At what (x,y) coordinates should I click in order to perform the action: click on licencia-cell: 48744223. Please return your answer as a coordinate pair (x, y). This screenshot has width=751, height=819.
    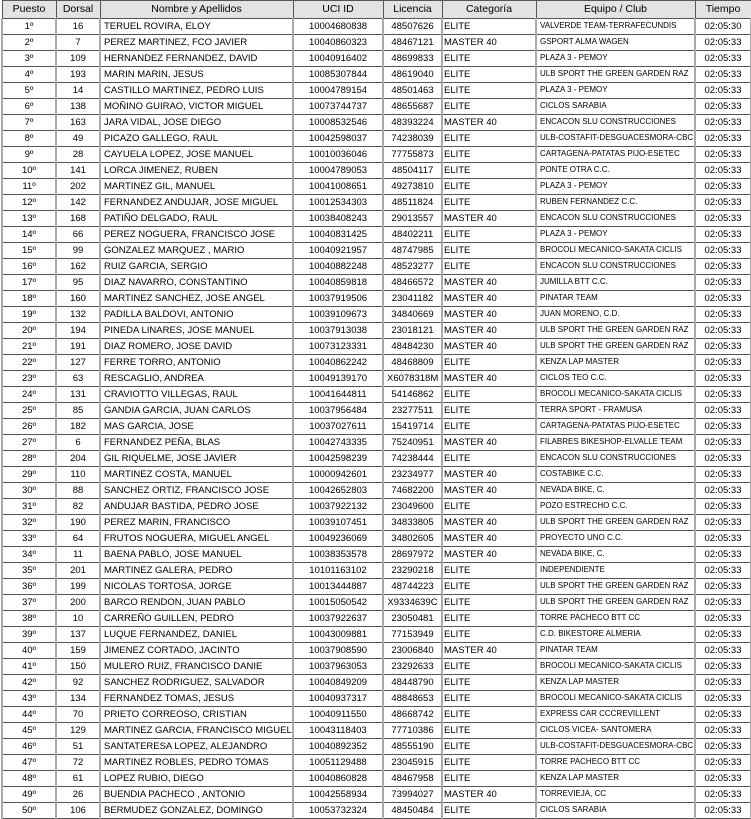
    Looking at the image, I should click on (412, 586).